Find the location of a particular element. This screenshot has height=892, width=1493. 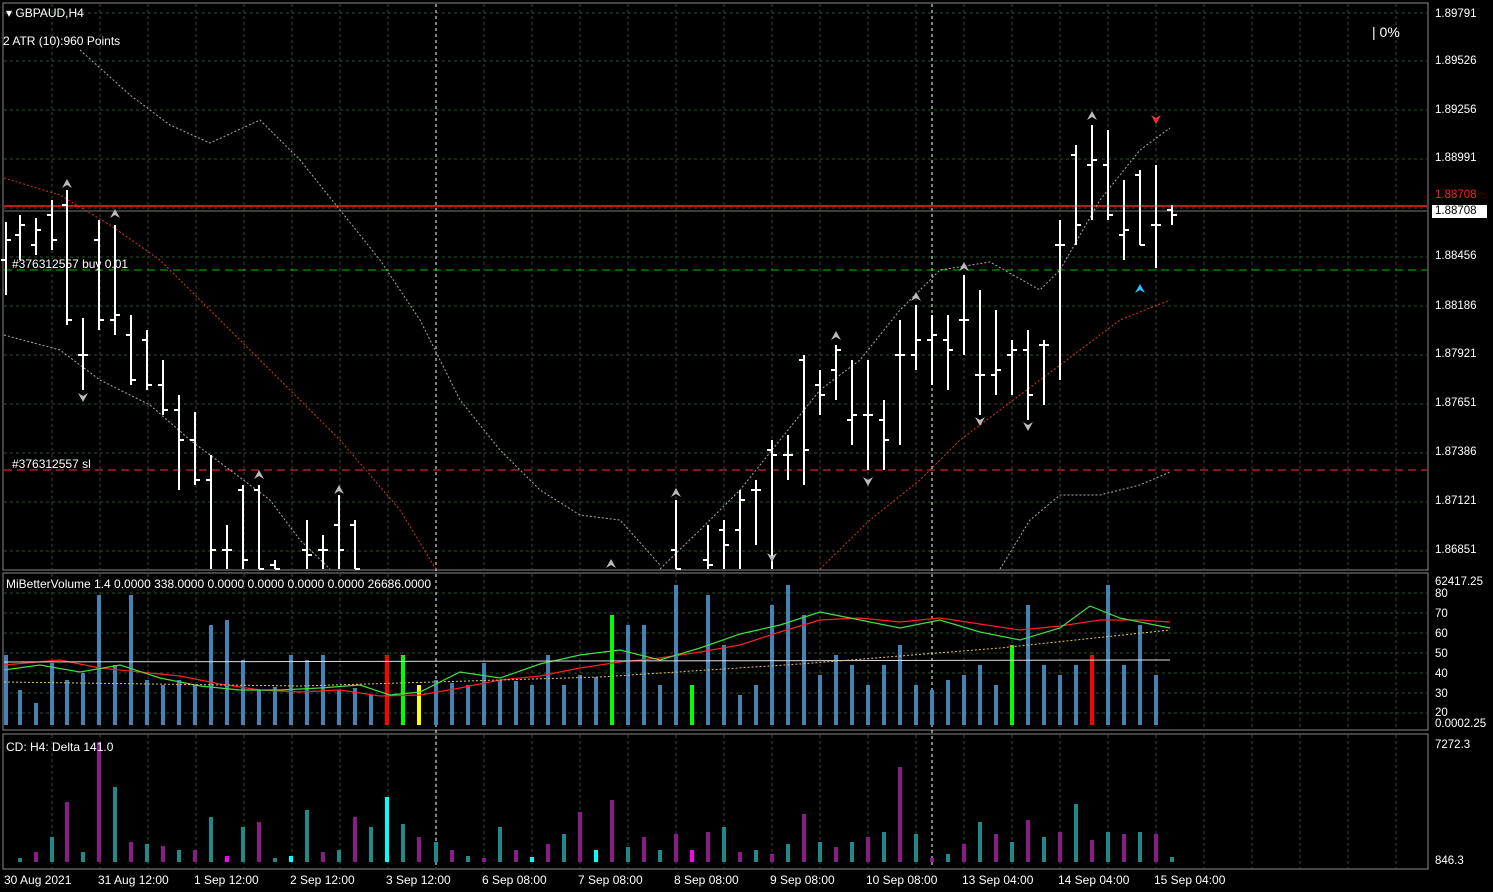

volume-white-level is located at coordinates (587, 661).